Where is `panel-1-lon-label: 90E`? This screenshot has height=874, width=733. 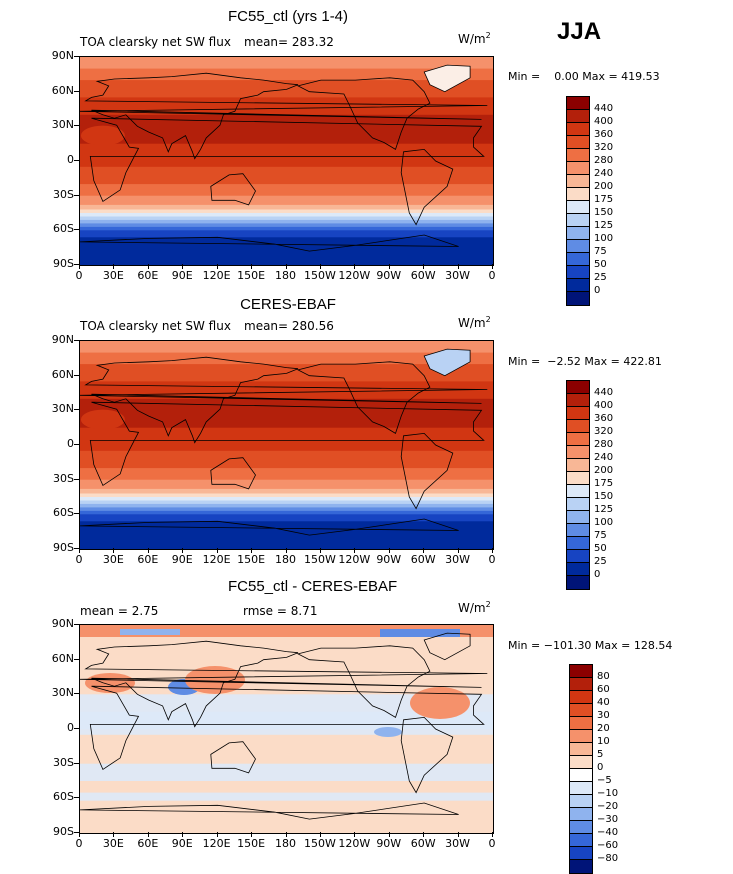
panel-1-lon-label: 90E is located at coordinates (182, 275).